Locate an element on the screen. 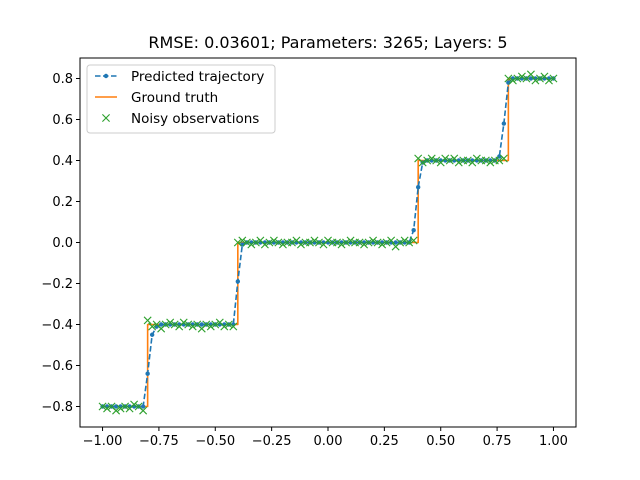  y-tick-label: −0.2 is located at coordinates (57, 284).